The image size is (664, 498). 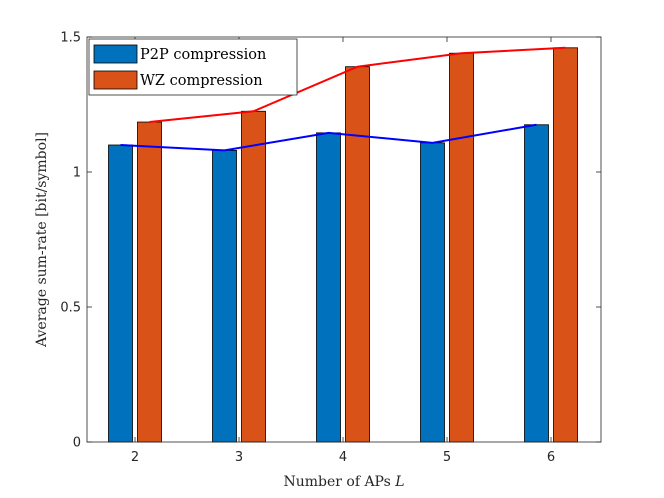 What do you see at coordinates (239, 457) in the screenshot?
I see `x-tick-label: 3` at bounding box center [239, 457].